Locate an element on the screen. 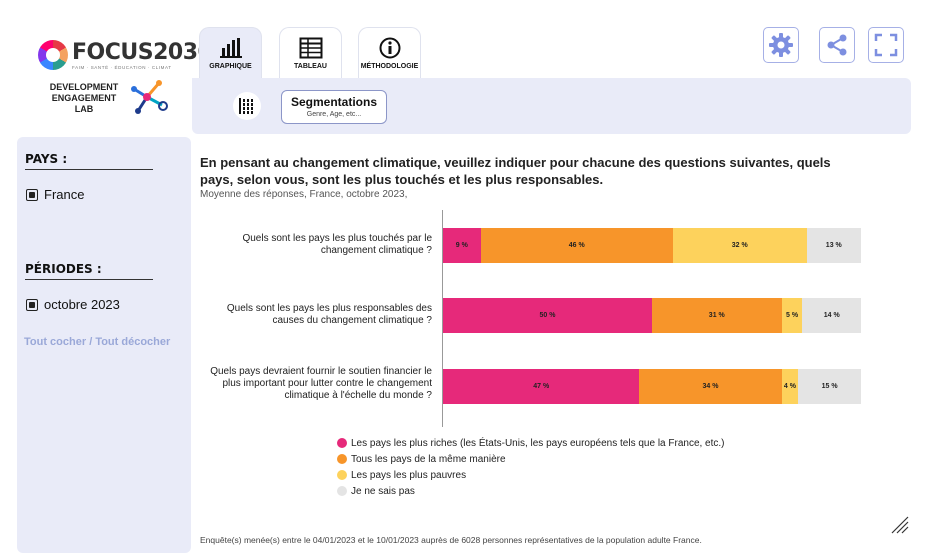 This screenshot has width=934, height=555. stacked-bar: 9 % 46 % 32 % 13 % is located at coordinates (652, 245).